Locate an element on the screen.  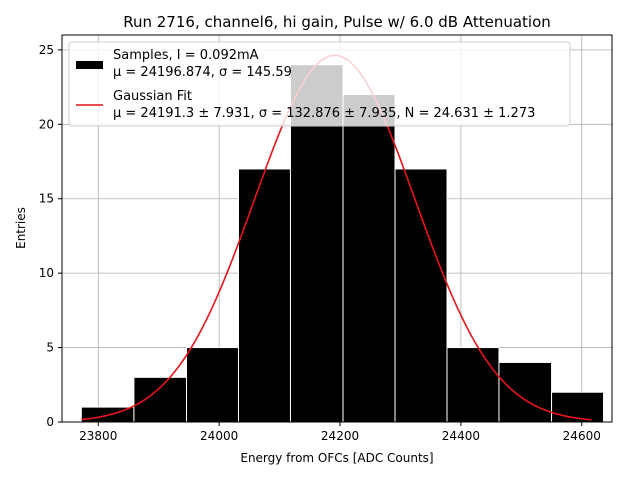
x-axis-ticks: 23800 24000 24200 24400 24600 is located at coordinates (340, 432).